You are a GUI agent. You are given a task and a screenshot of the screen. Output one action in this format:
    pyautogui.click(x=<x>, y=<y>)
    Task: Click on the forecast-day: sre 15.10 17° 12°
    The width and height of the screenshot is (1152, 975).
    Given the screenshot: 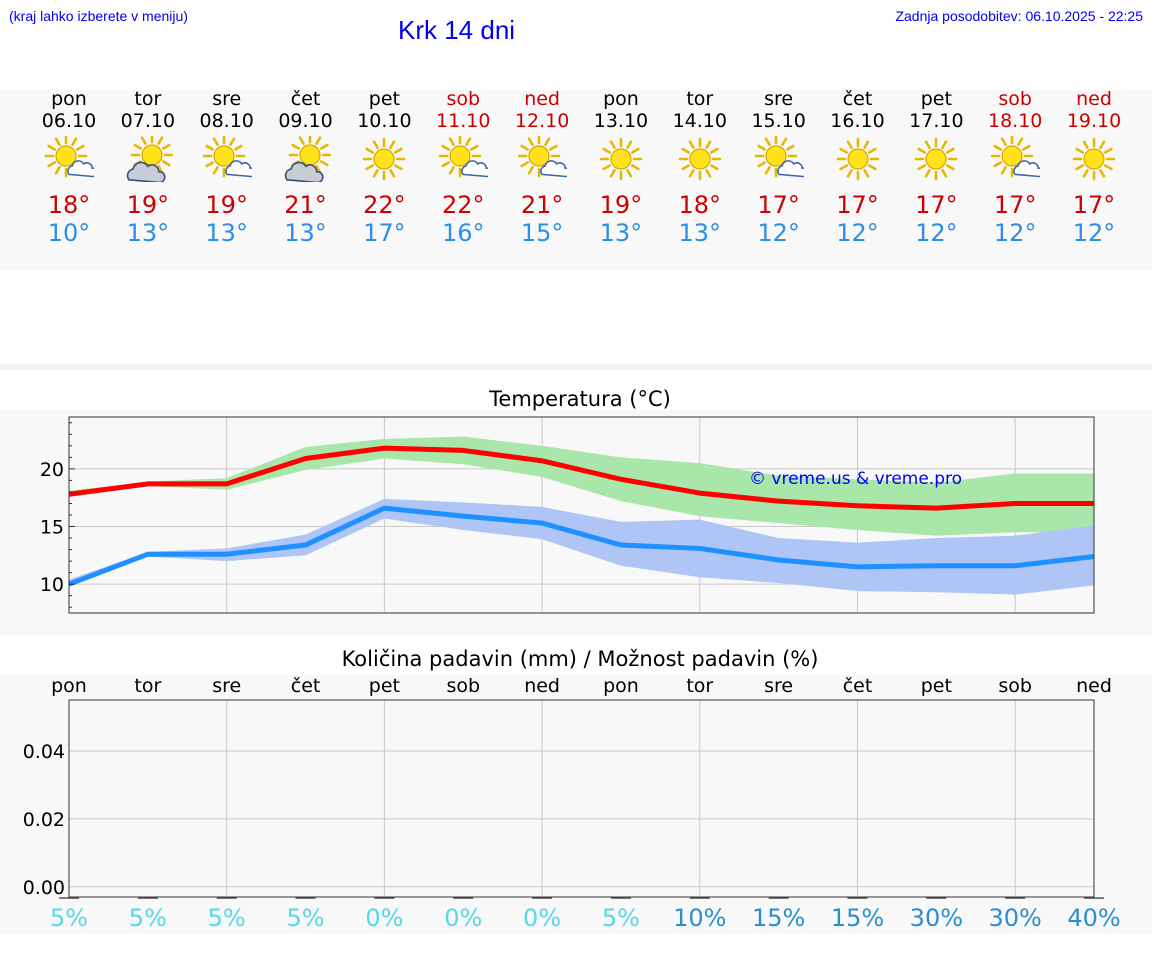 What is the action you would take?
    pyautogui.click(x=779, y=167)
    